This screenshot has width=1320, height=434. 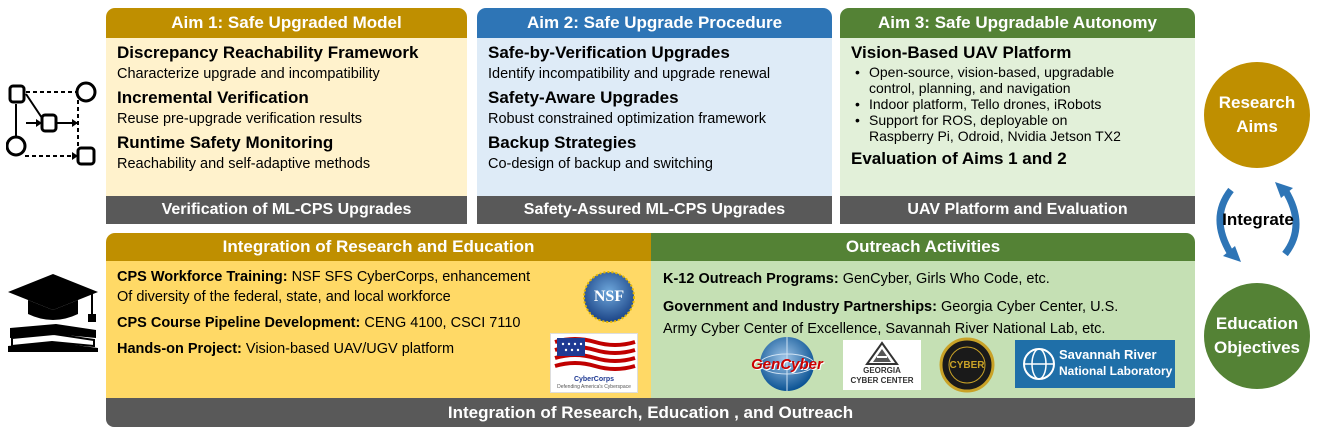 What do you see at coordinates (225, 142) in the screenshot?
I see `aim-1-item-3-title: Runtime Safety Monitoring` at bounding box center [225, 142].